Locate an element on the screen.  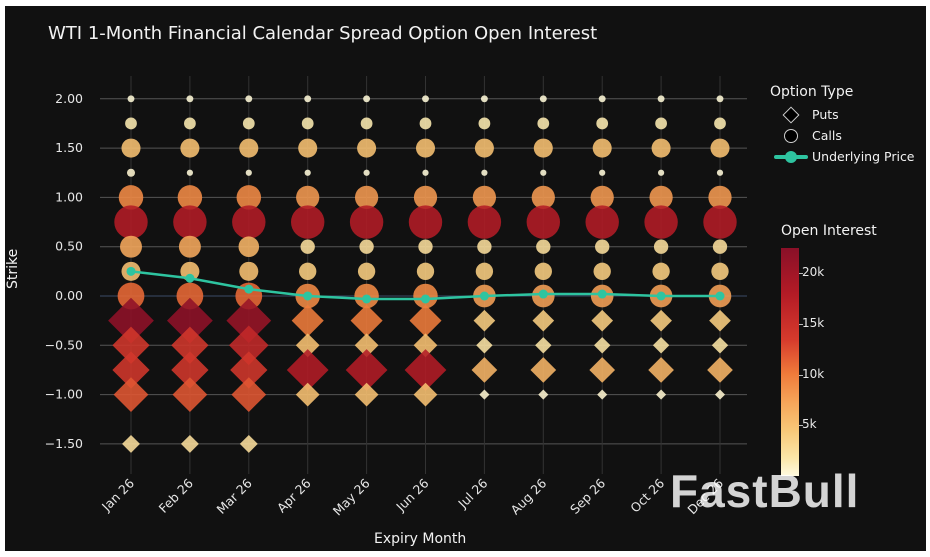
legend-title: Option Type is located at coordinates (812, 92).